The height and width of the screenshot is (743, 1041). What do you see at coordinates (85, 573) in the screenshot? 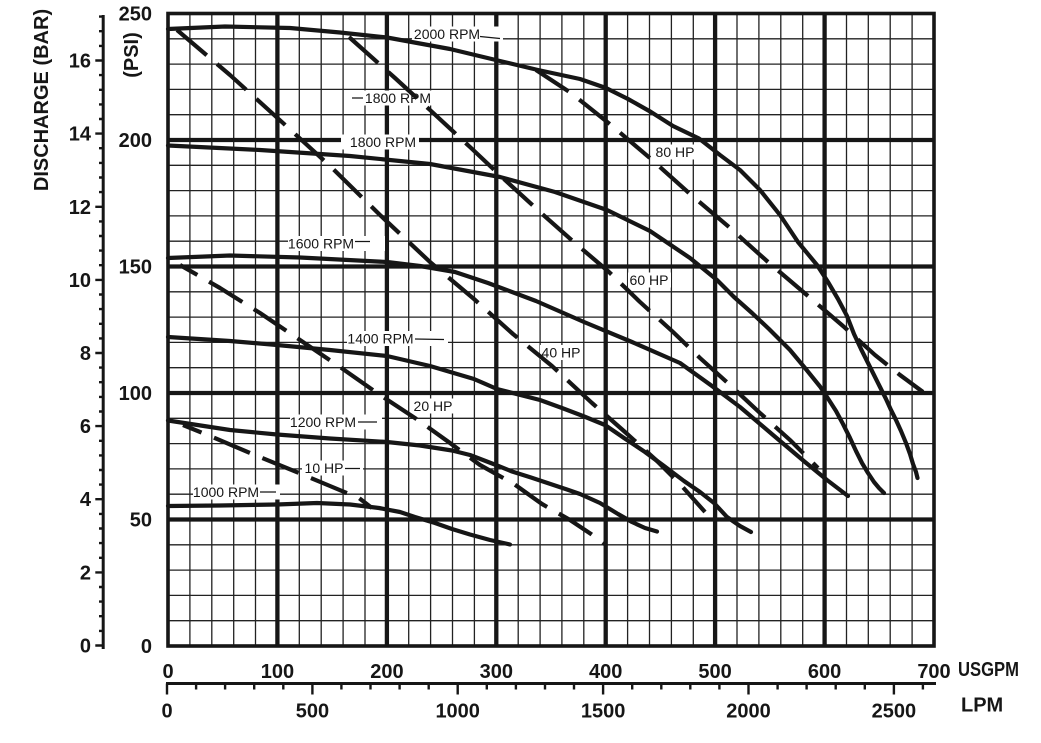
I see `svg-text: 2` at bounding box center [85, 573].